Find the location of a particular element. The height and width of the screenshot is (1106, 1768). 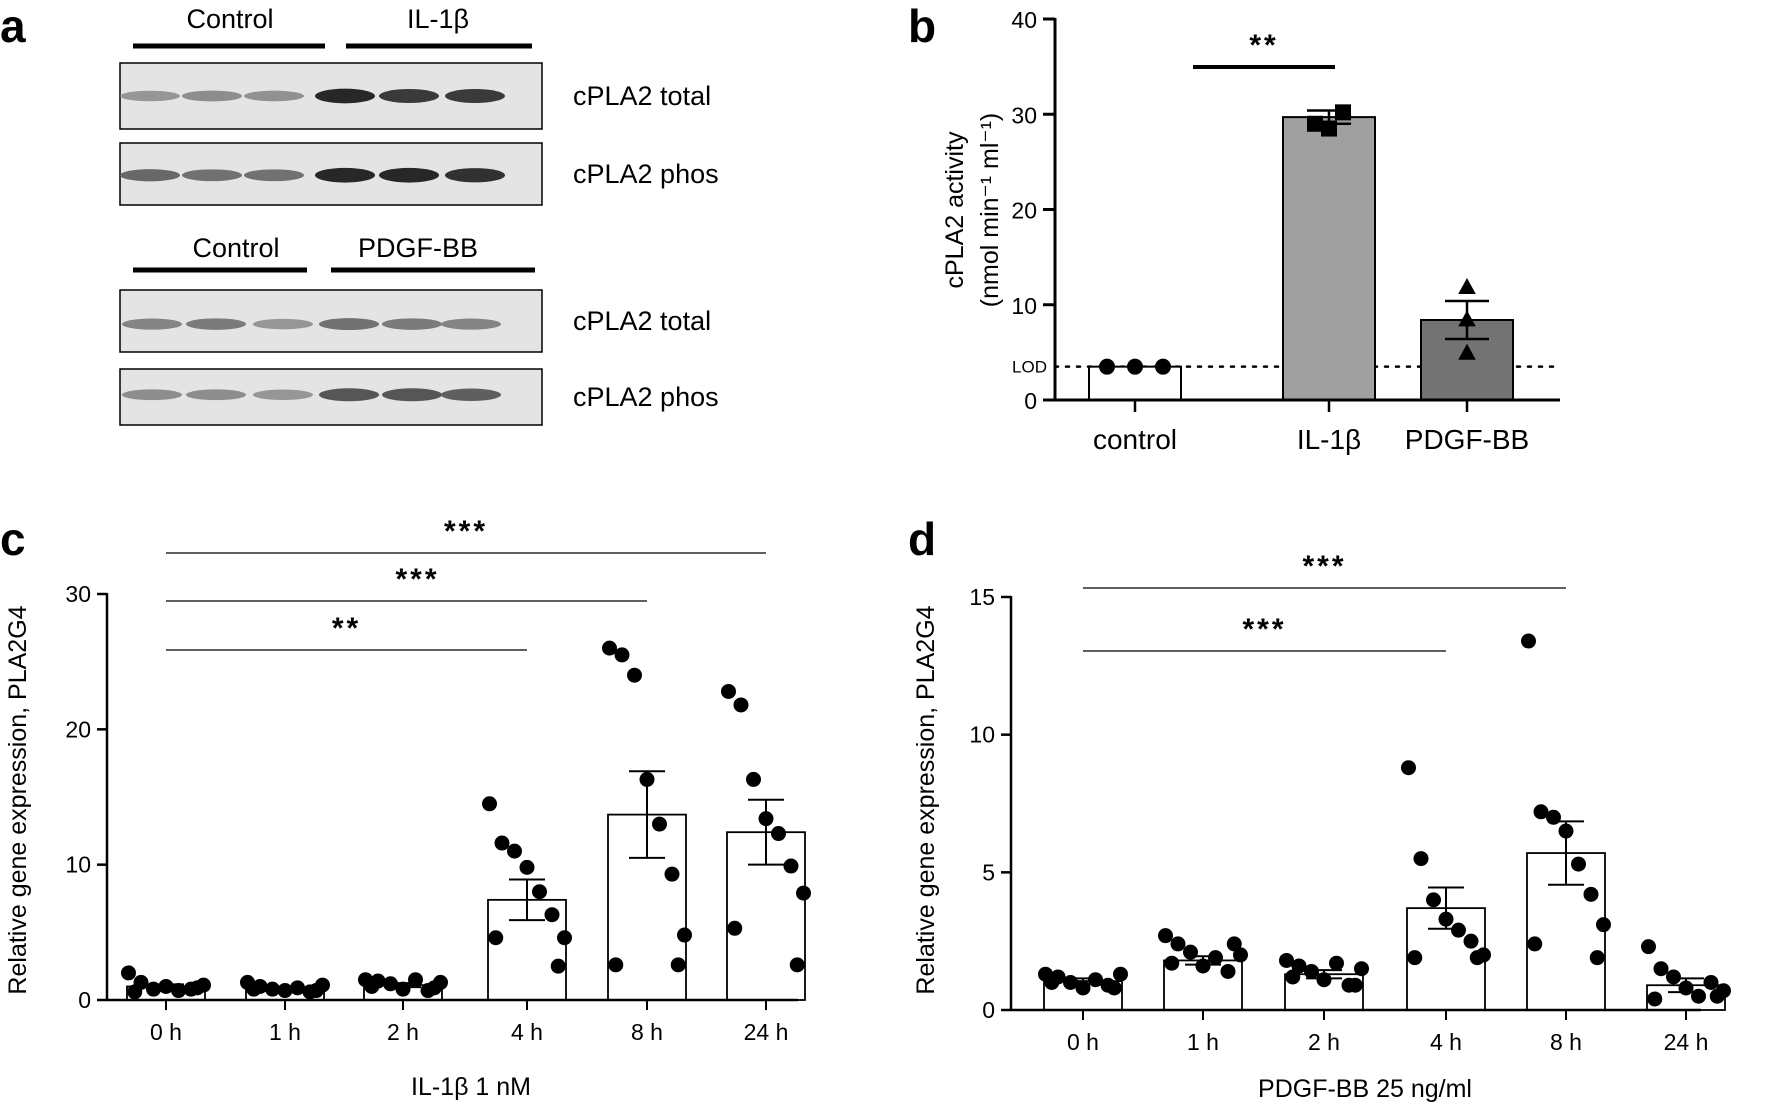

blot-row-label-blot1-1: cPLA2 phos is located at coordinates (646, 174).